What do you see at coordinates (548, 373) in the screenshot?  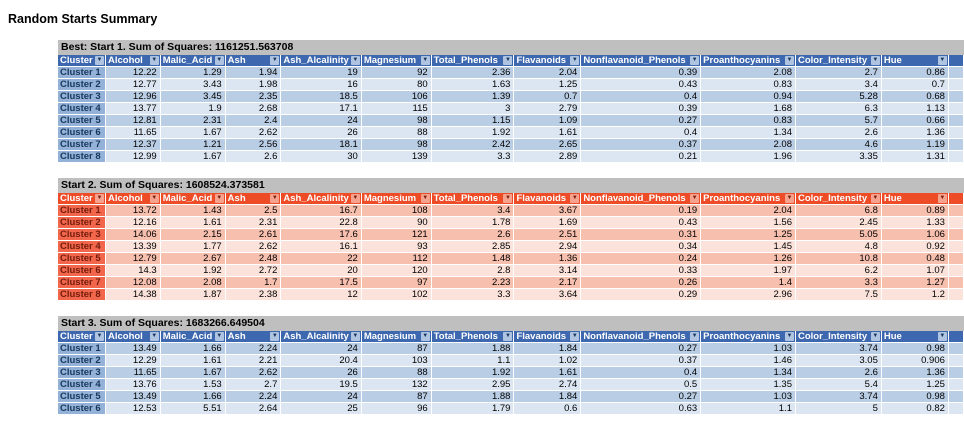 I see `data-cell: 1.61` at bounding box center [548, 373].